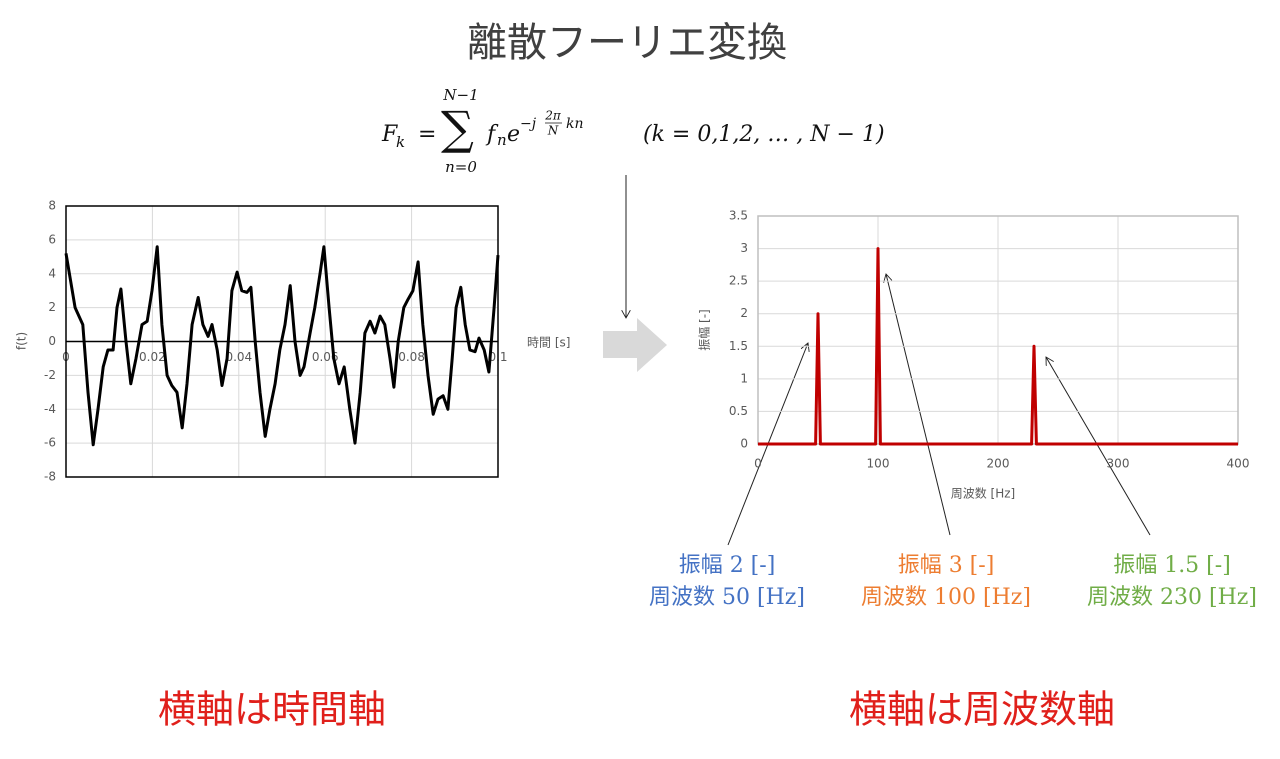 The image size is (1280, 759). What do you see at coordinates (1238, 464) in the screenshot?
I see `x-tick-label: 400` at bounding box center [1238, 464].